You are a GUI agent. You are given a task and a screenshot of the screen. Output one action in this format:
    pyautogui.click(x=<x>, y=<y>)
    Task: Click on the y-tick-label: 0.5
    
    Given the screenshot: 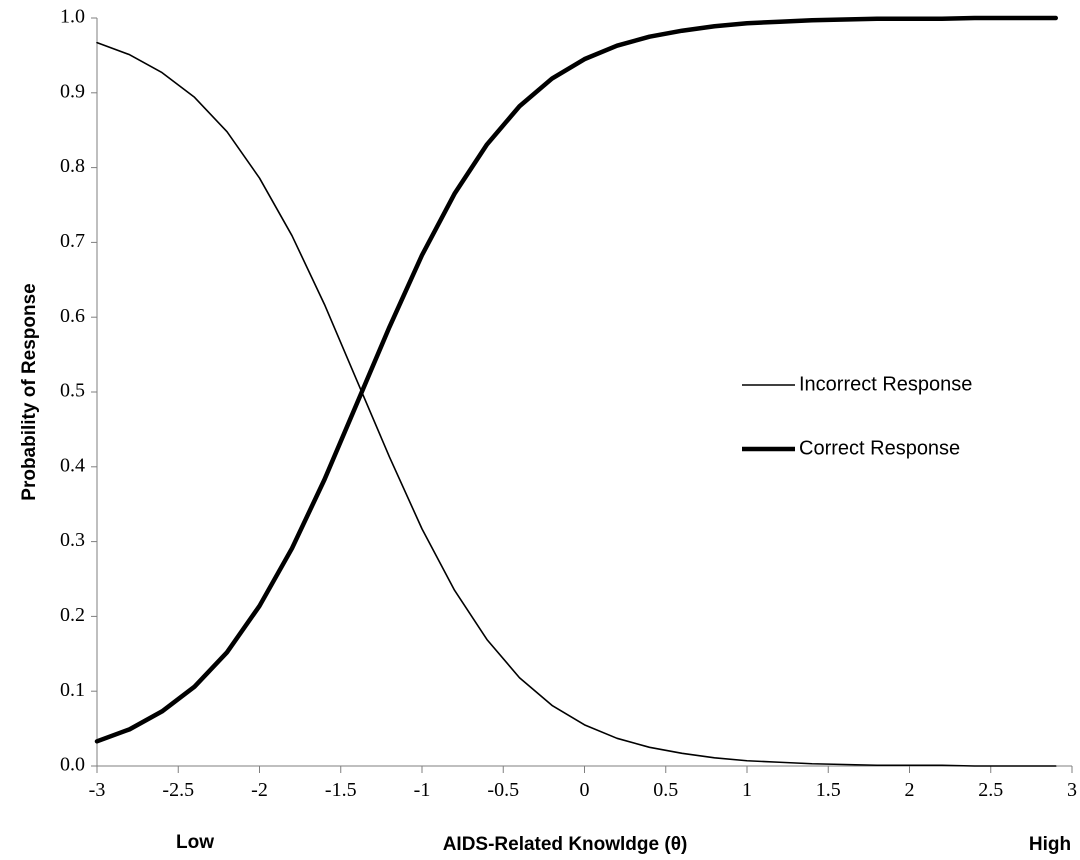 What is the action you would take?
    pyautogui.click(x=72, y=391)
    